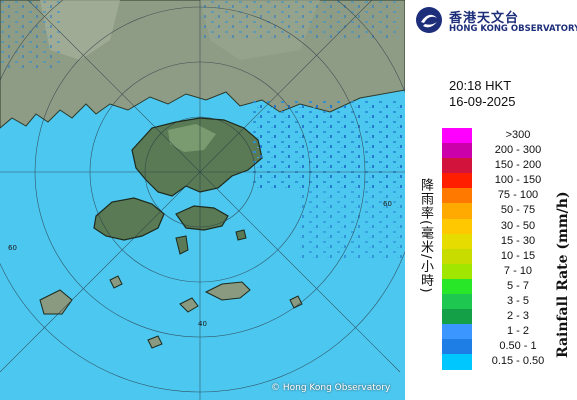 Image resolution: width=577 pixels, height=400 pixels. I want to click on range-label-40: 40, so click(202, 324).